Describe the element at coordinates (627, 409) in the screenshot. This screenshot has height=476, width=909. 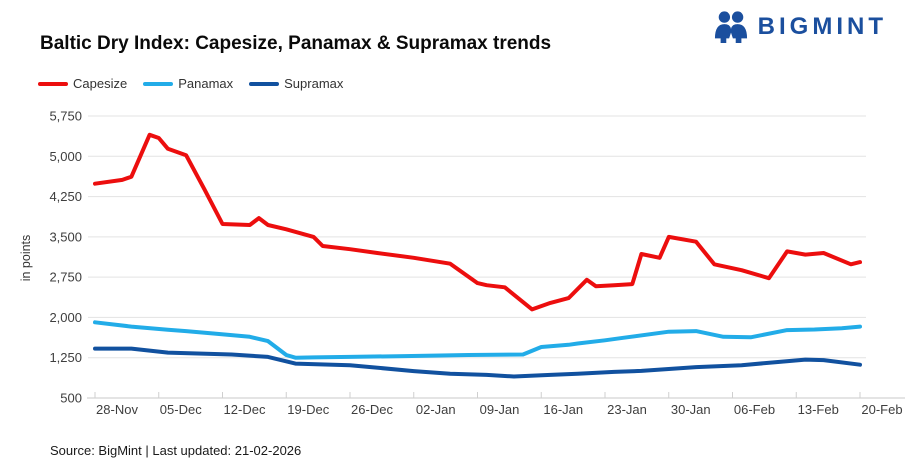
I see `x-axis-tick-label: 23-Jan` at that location.